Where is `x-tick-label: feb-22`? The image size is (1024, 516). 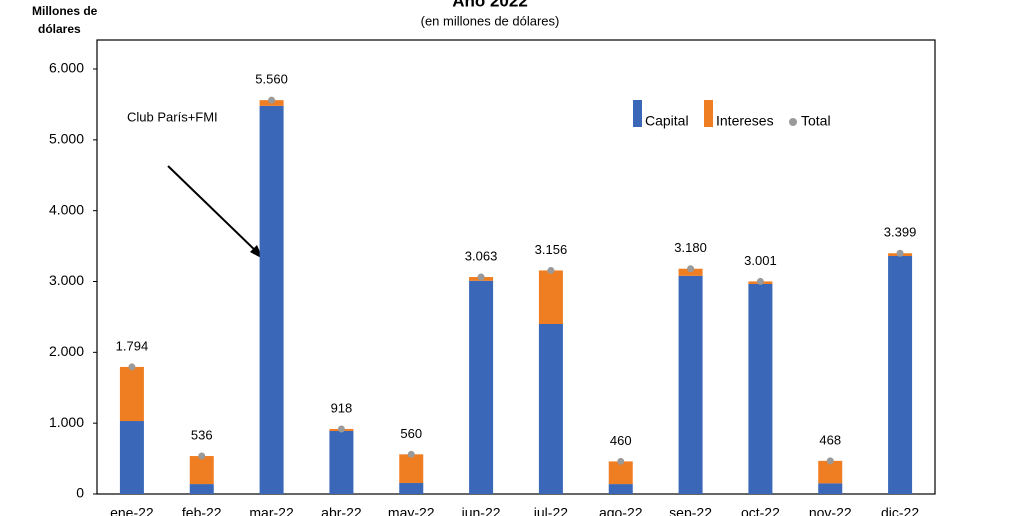
x-tick-label: feb-22 is located at coordinates (202, 510).